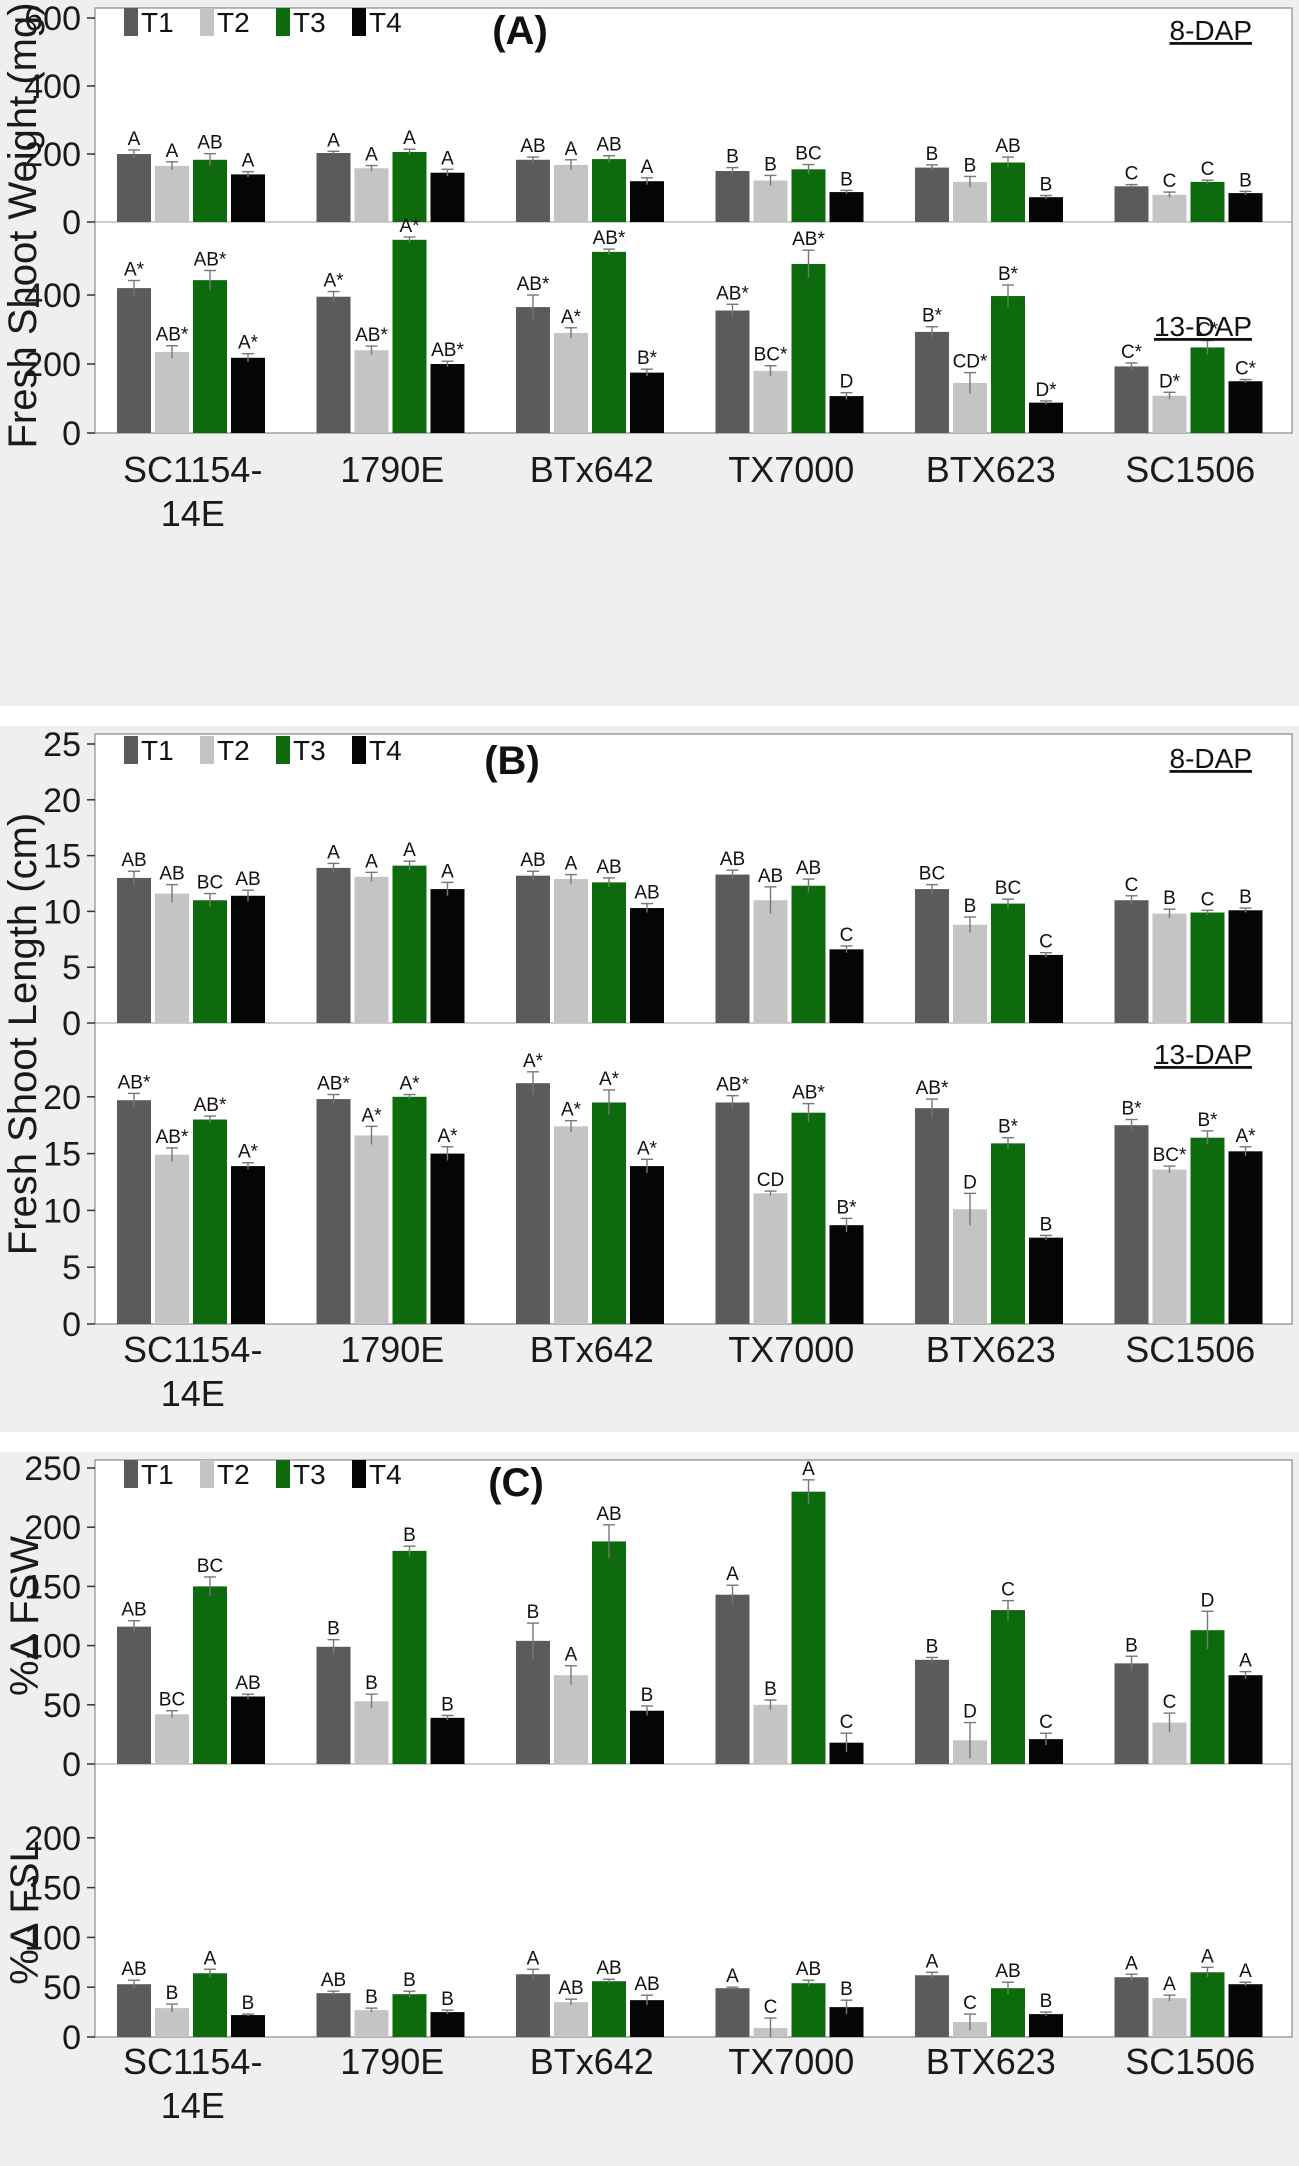 The width and height of the screenshot is (1299, 2166). I want to click on y-tick-label: 400, so click(52, 87).